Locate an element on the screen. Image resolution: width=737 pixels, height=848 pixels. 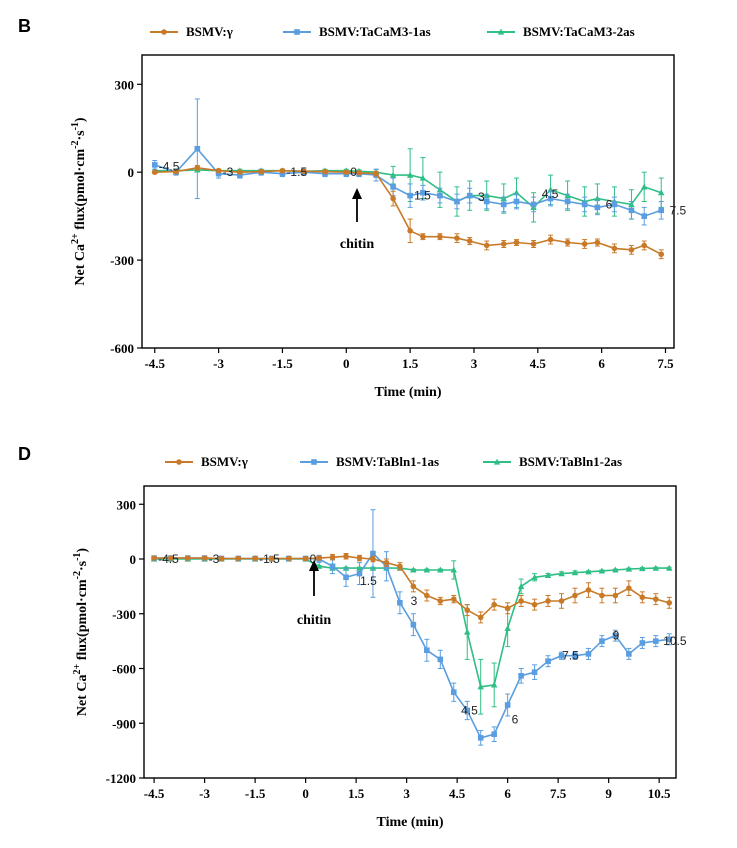
x-tick-label: 0 is located at coordinates (305, 793).